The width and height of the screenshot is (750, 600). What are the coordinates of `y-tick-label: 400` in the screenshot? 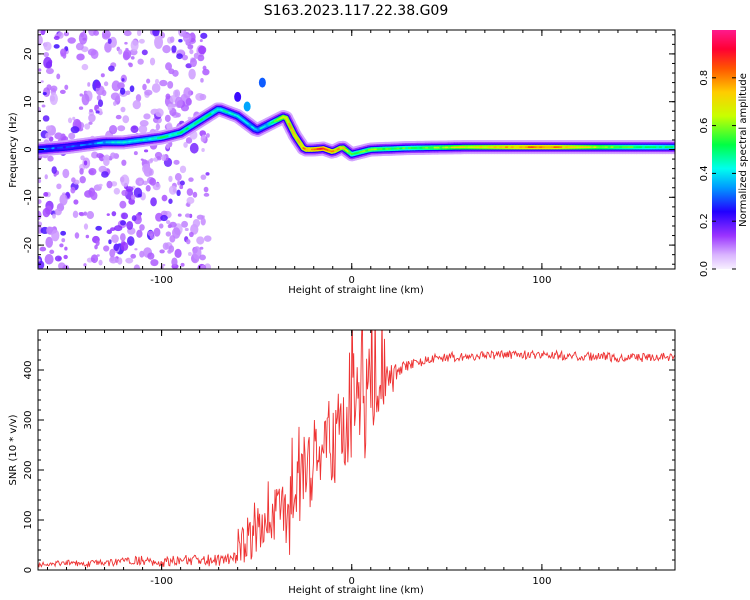 It's located at (28, 369).